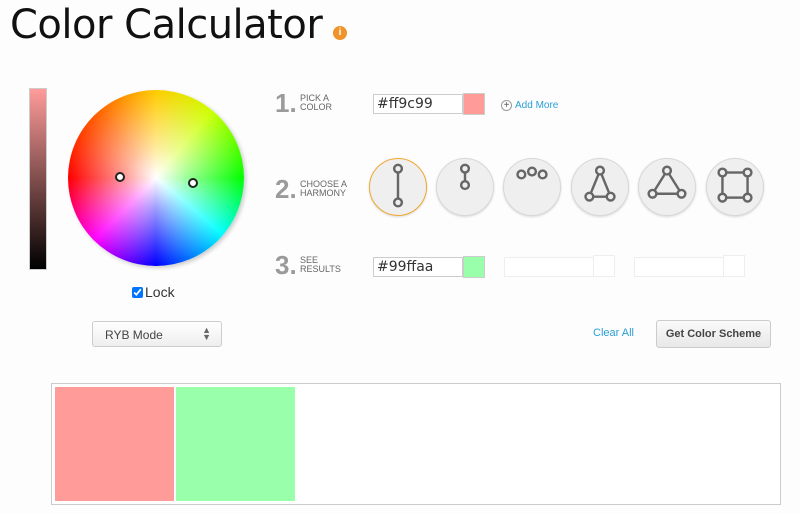 This screenshot has height=514, width=800. What do you see at coordinates (156, 178) in the screenshot?
I see `color-wheel` at bounding box center [156, 178].